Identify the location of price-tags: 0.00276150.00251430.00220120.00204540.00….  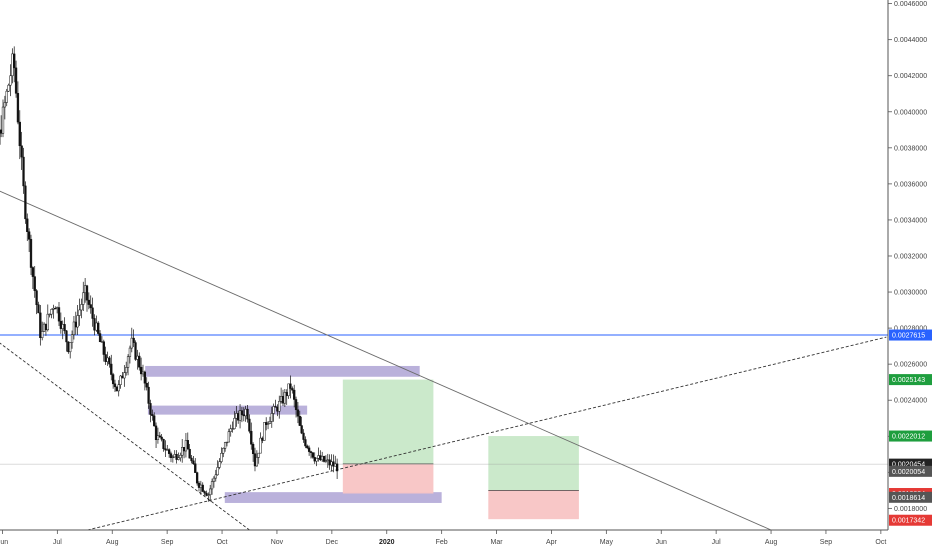
(910, 427).